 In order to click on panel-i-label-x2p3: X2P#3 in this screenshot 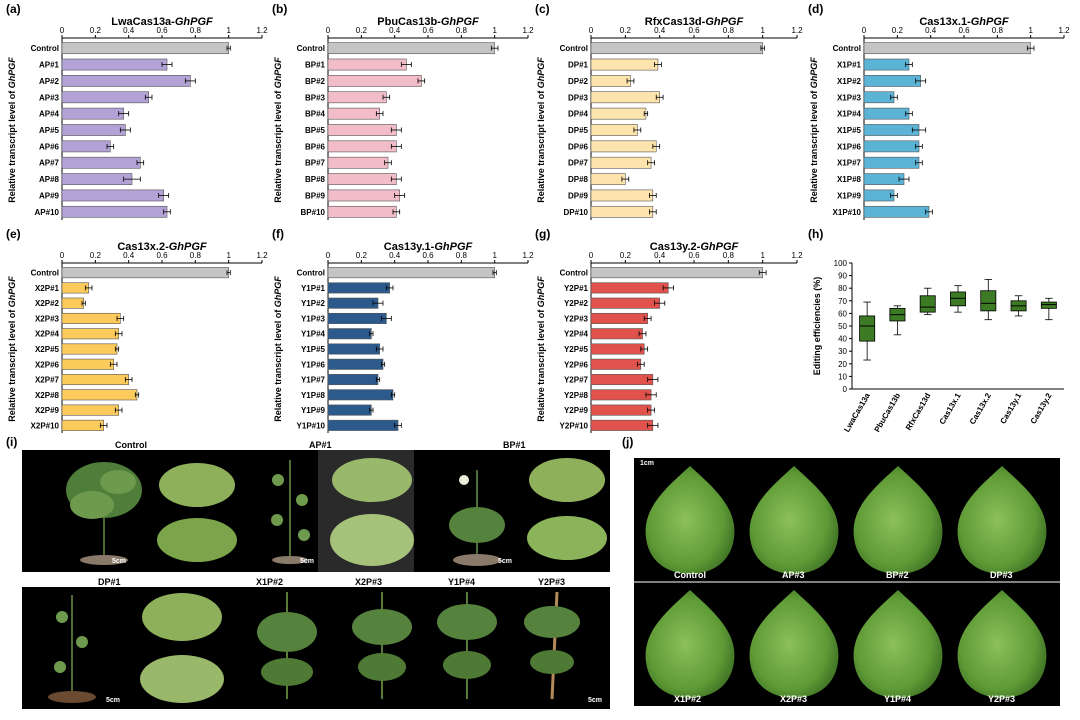, I will do `click(369, 582)`.